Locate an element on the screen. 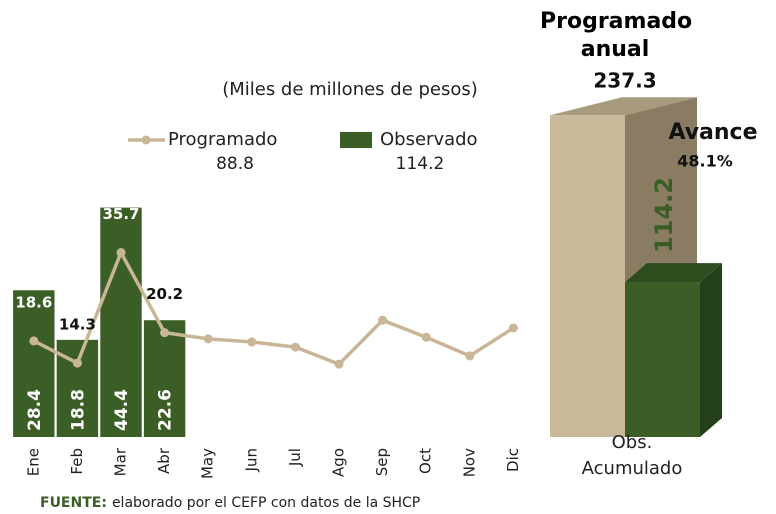  legend-total: 114.2 is located at coordinates (420, 164).